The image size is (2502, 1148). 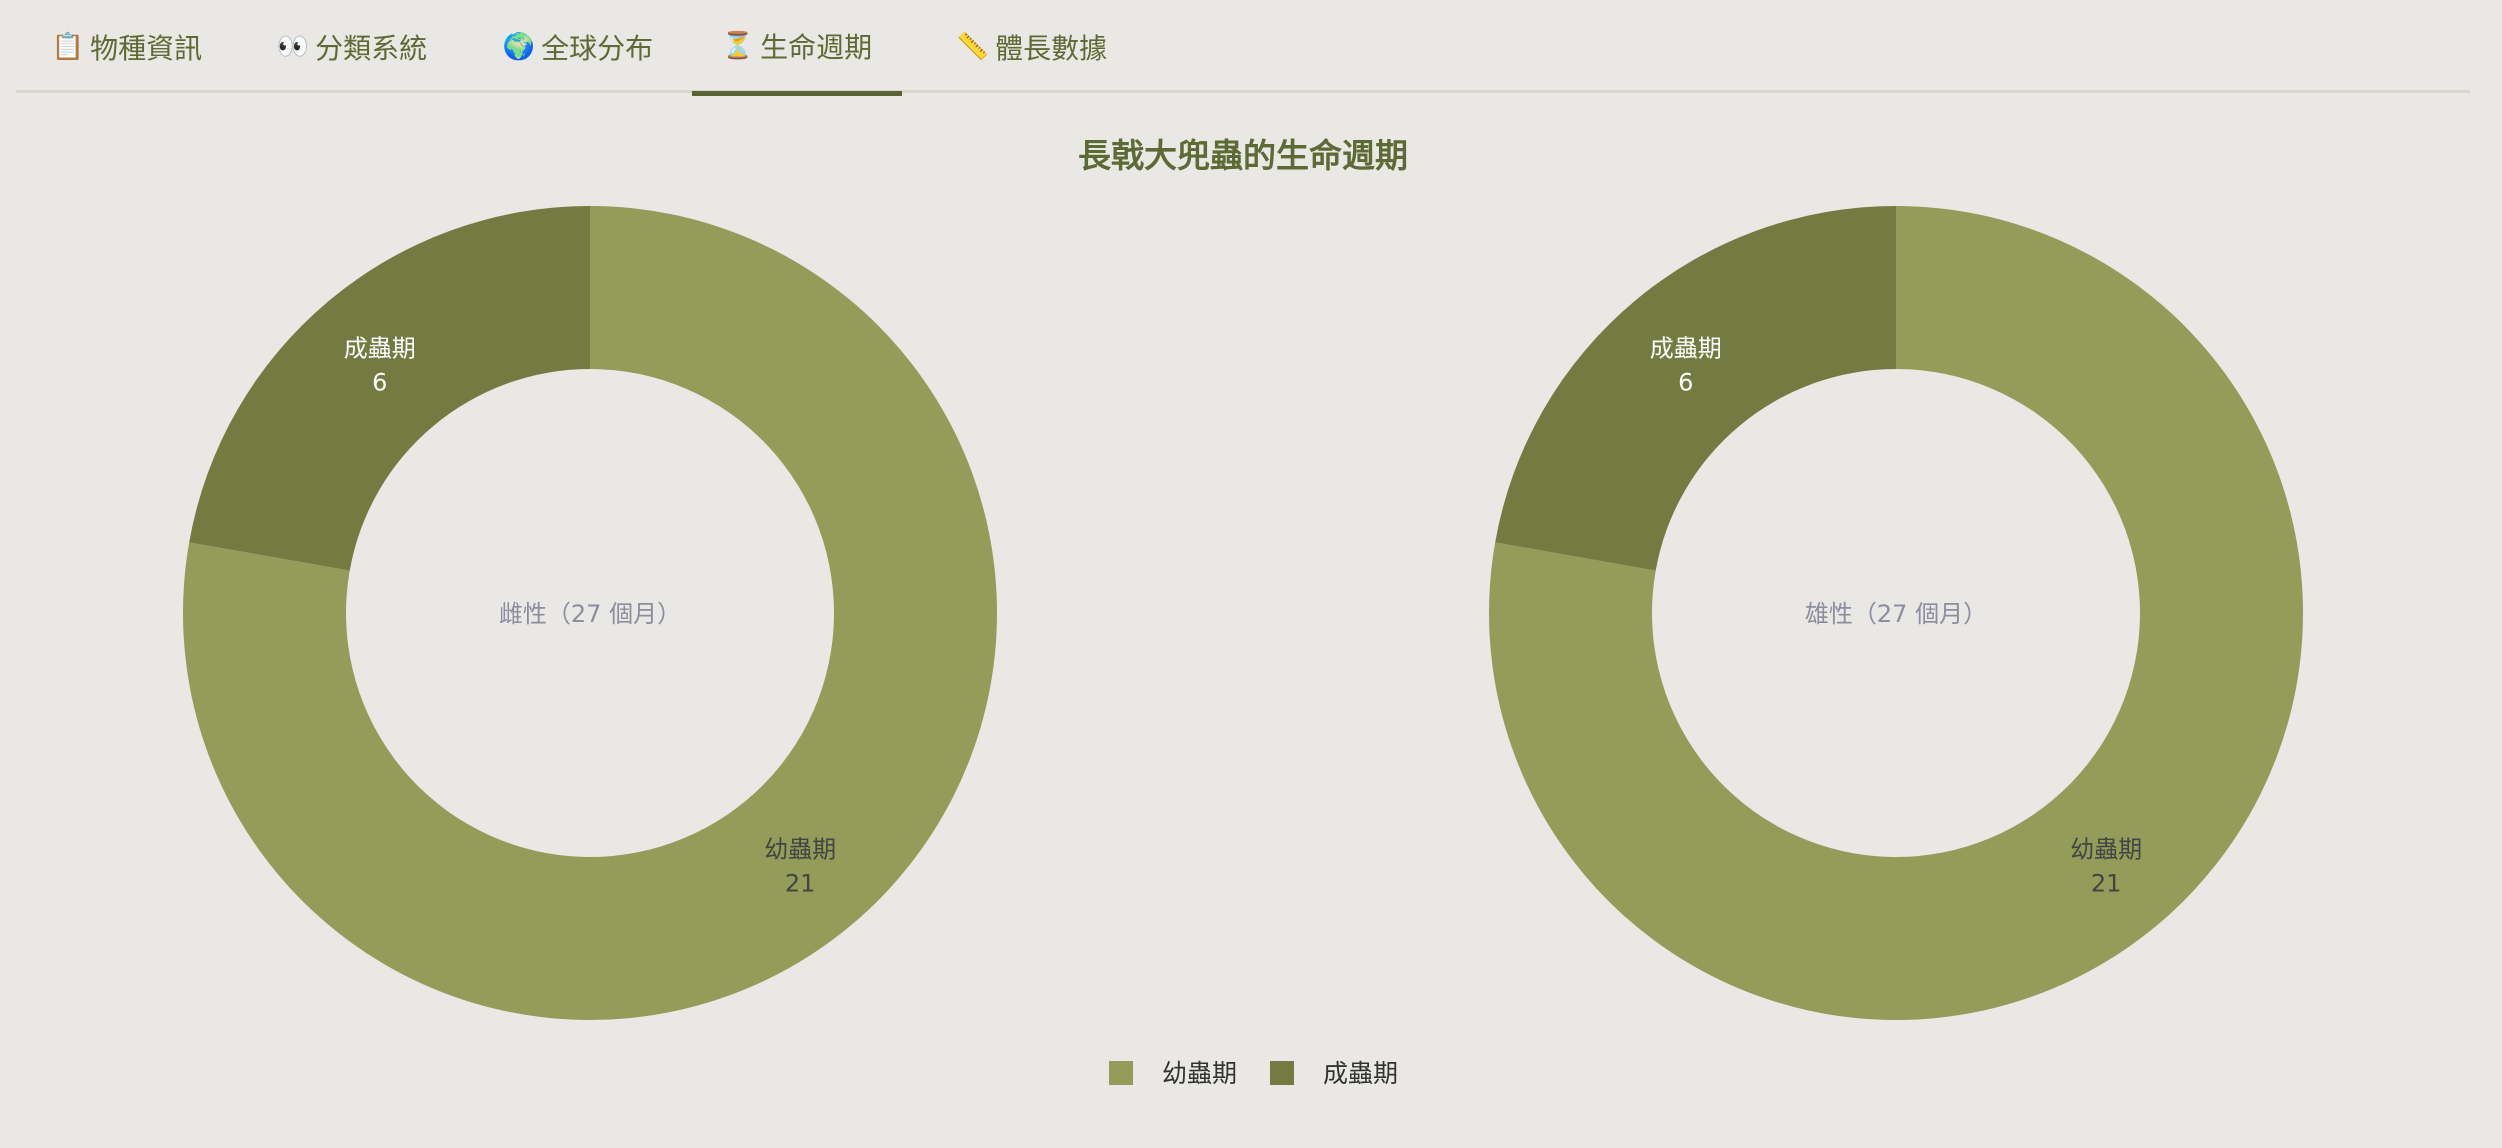 What do you see at coordinates (1051, 48) in the screenshot?
I see `tab-label: 體長數據` at bounding box center [1051, 48].